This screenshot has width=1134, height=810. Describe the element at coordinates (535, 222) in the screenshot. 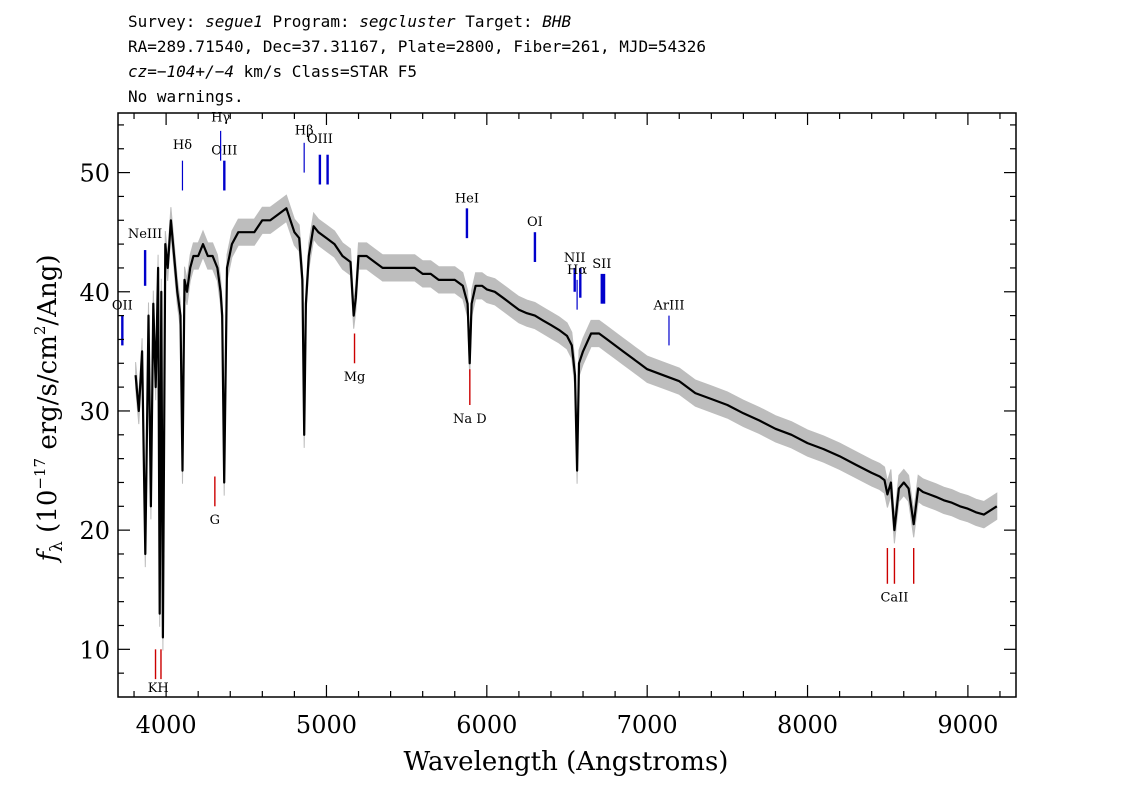

I see `emission-line-label-6: OI` at that location.